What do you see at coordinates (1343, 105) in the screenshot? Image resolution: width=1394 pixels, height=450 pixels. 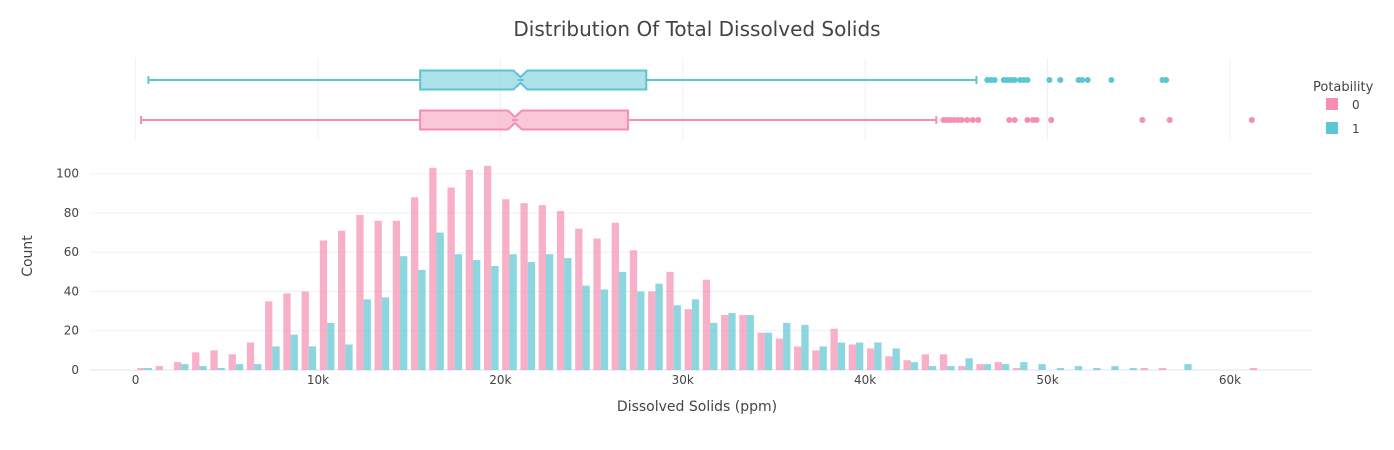 I see `legend-item-0: 0` at bounding box center [1343, 105].